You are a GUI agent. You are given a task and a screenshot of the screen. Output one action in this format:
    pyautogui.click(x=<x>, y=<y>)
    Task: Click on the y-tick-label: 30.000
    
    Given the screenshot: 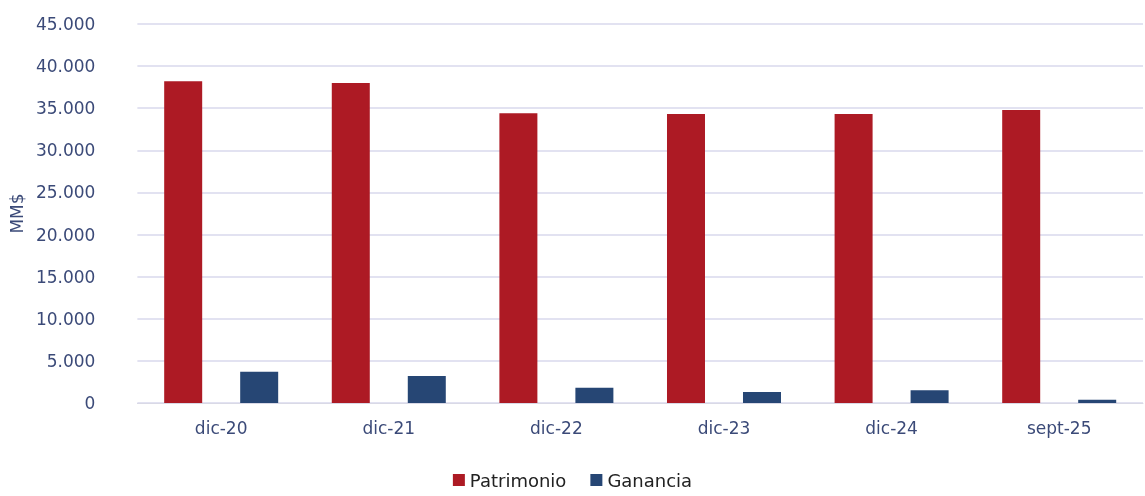 What is the action you would take?
    pyautogui.click(x=65, y=150)
    